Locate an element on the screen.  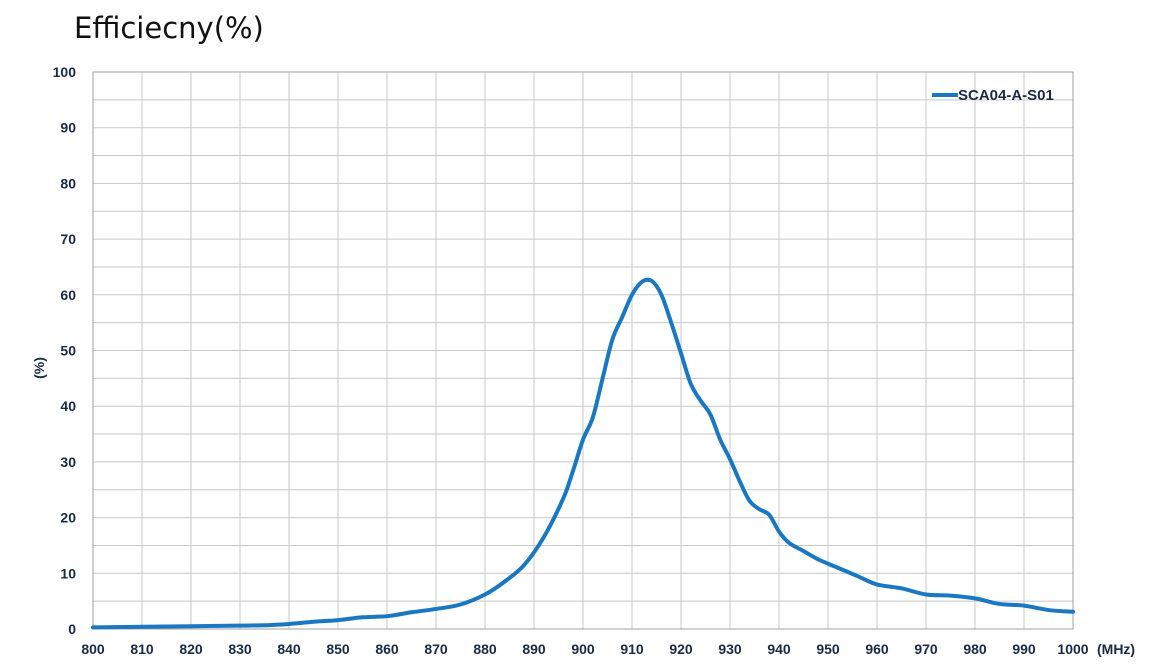
x-tick-label: 940 is located at coordinates (779, 649).